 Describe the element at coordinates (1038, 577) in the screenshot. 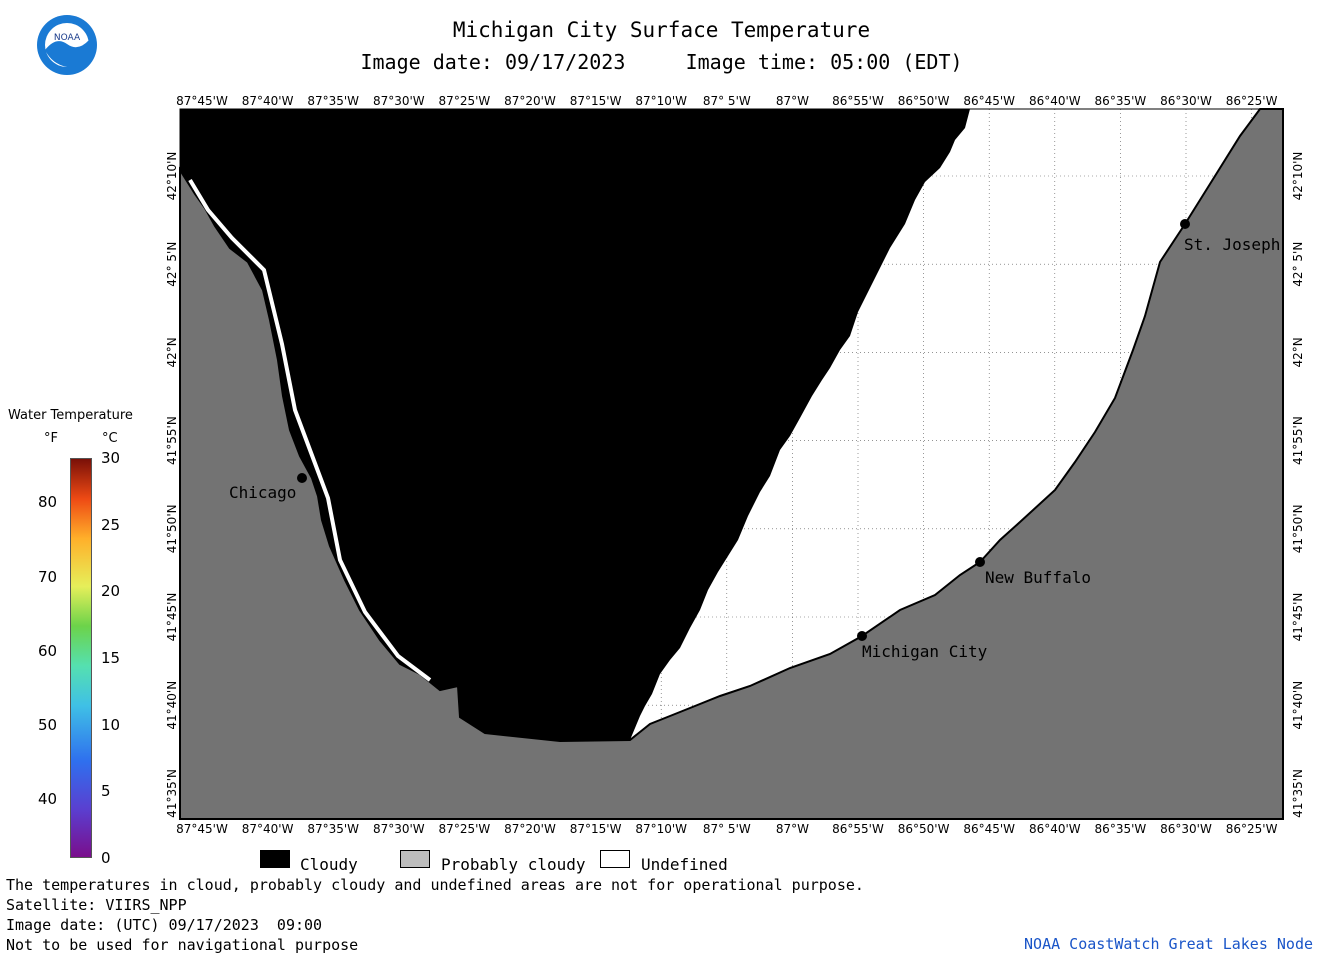

I see `place-label: New Buffalo` at that location.